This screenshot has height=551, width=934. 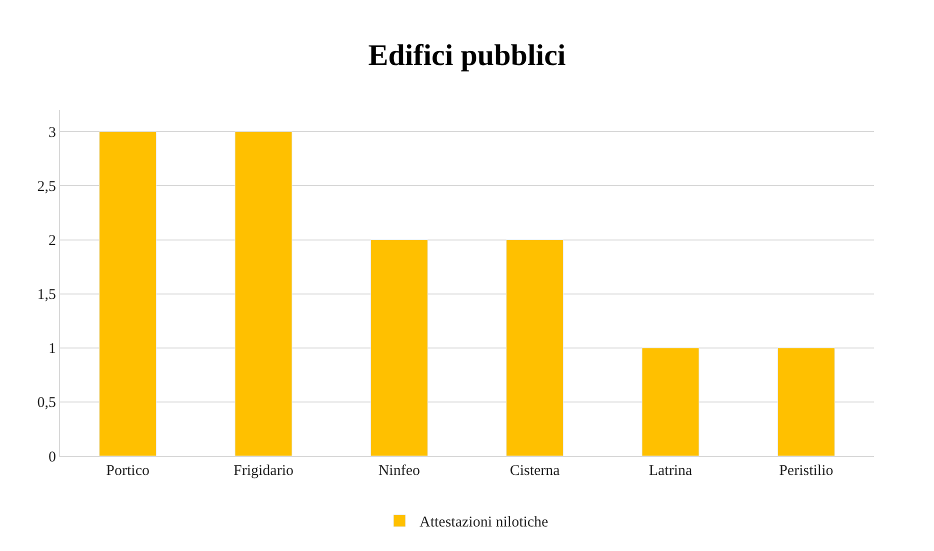 What do you see at coordinates (46, 295) in the screenshot?
I see `y-tick-label: 1,5` at bounding box center [46, 295].